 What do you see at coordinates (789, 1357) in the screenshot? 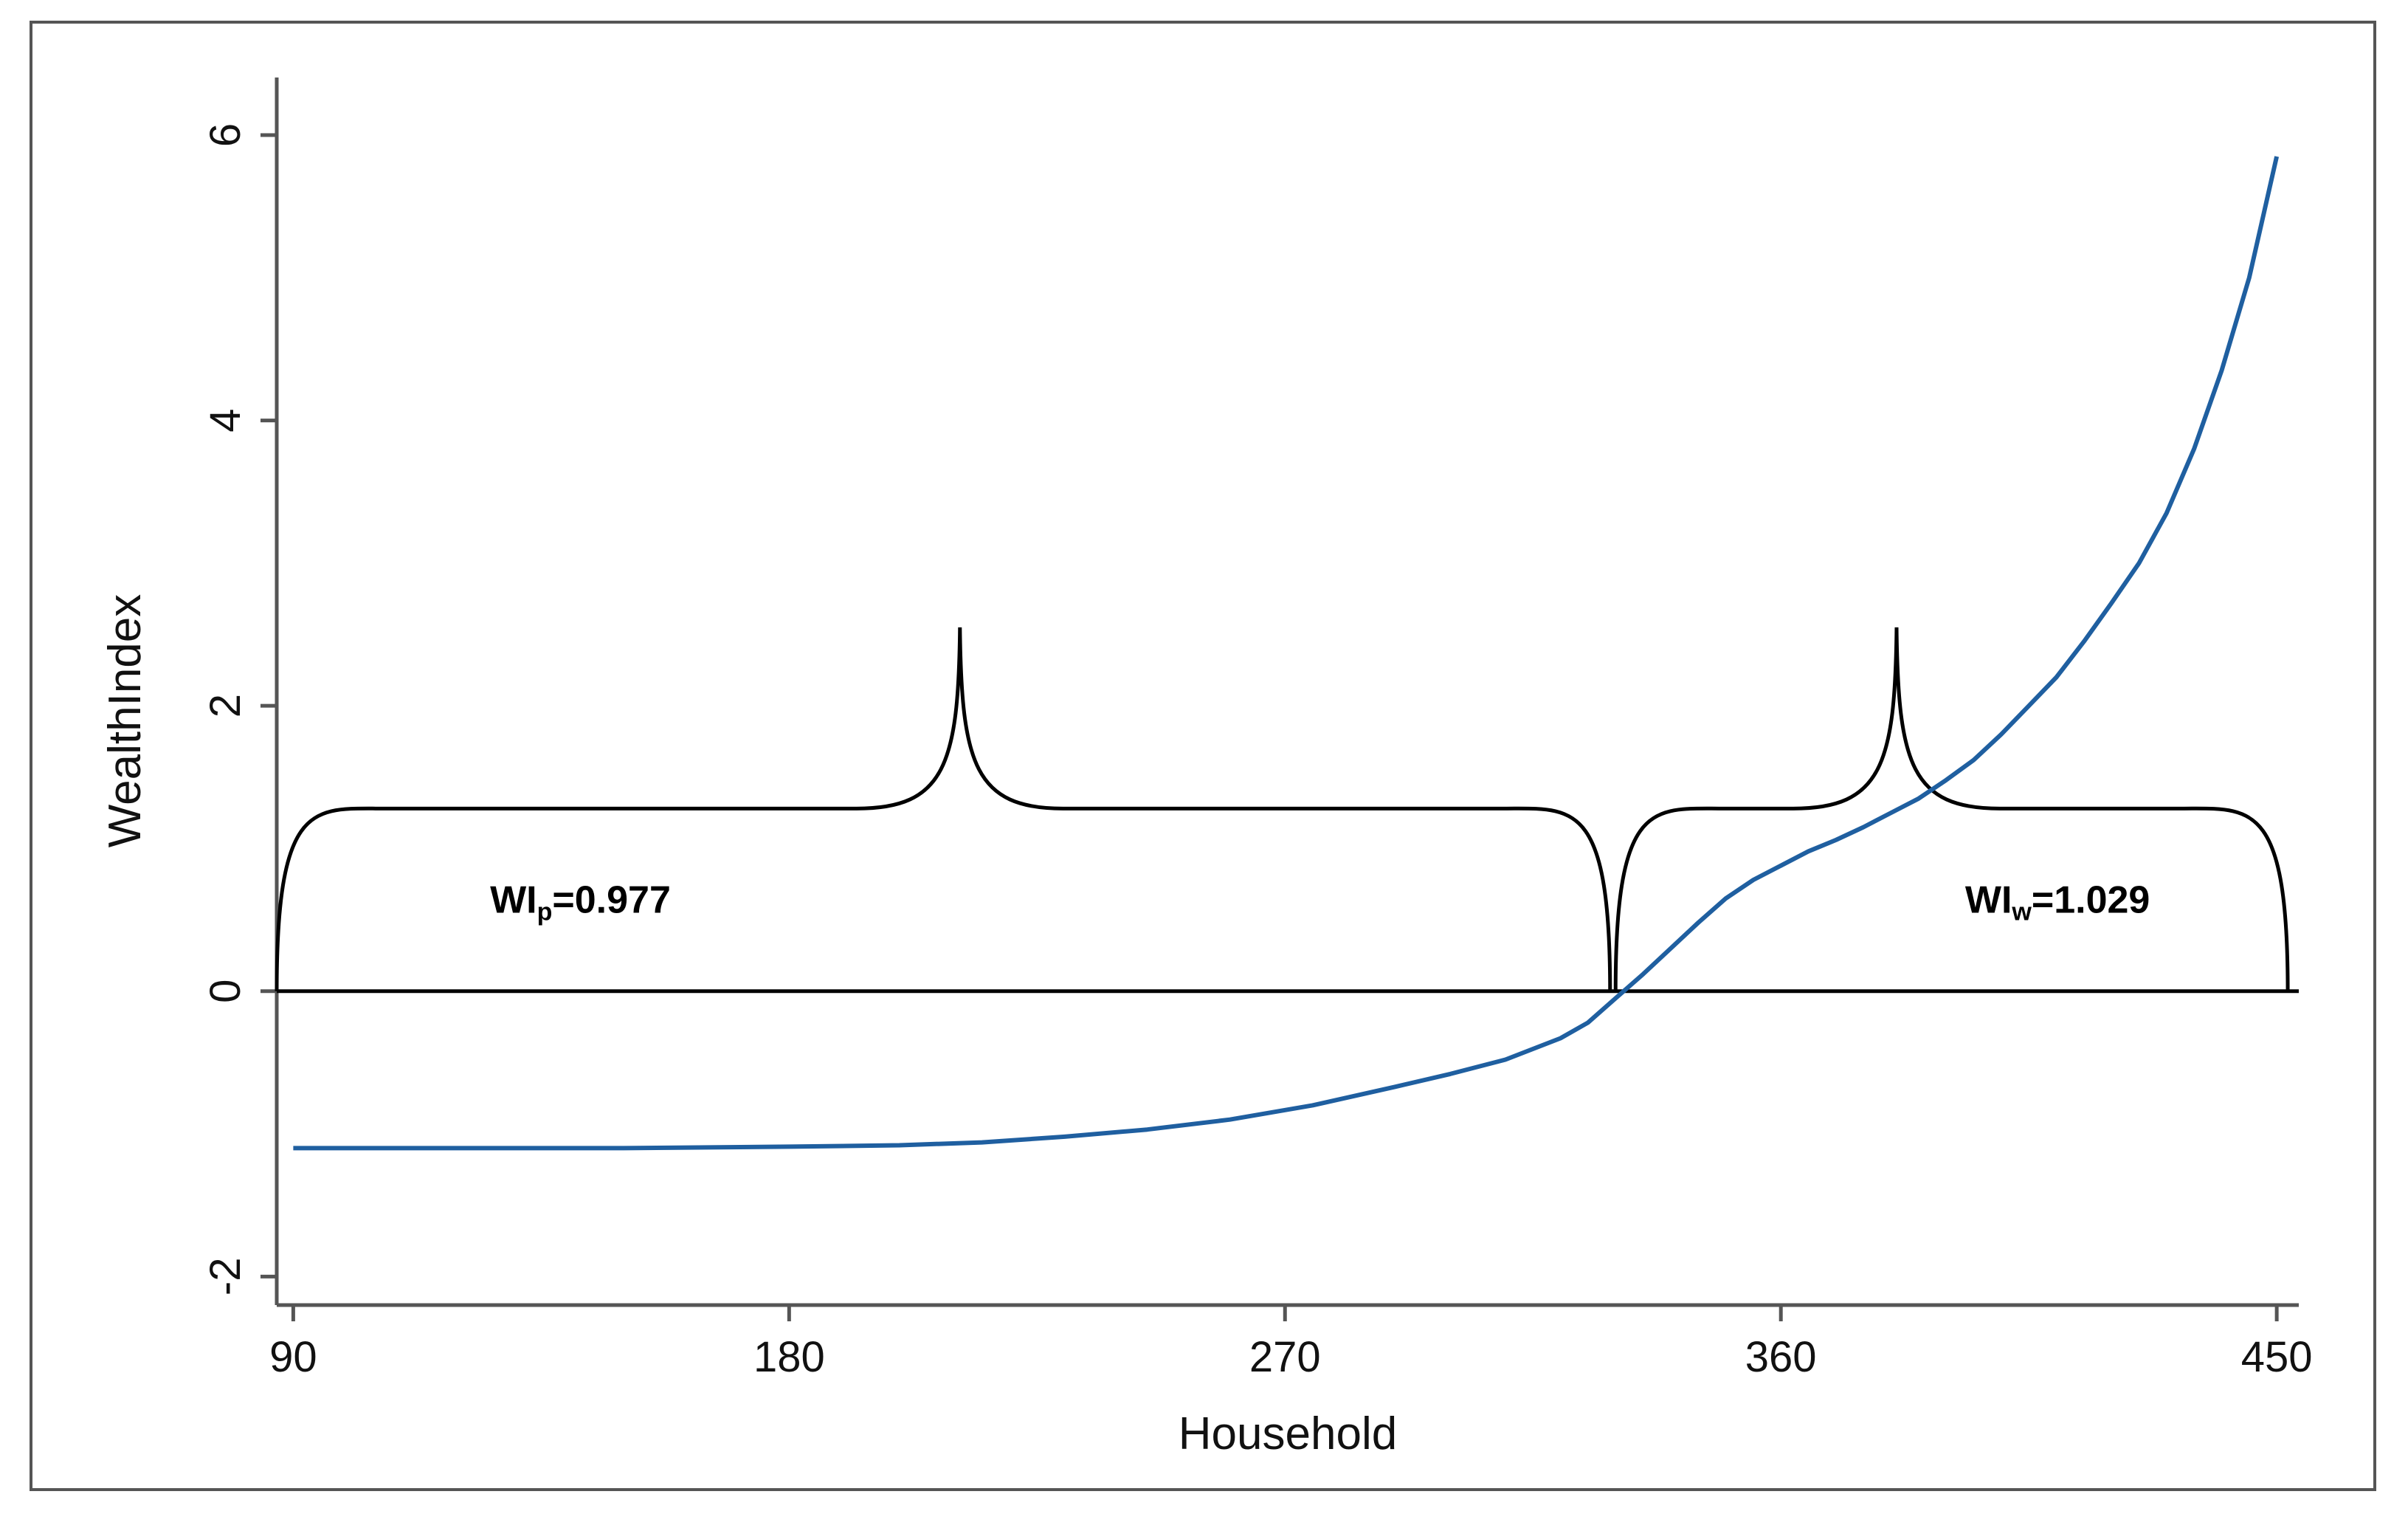
I see `x-tick-label: 180` at bounding box center [789, 1357].